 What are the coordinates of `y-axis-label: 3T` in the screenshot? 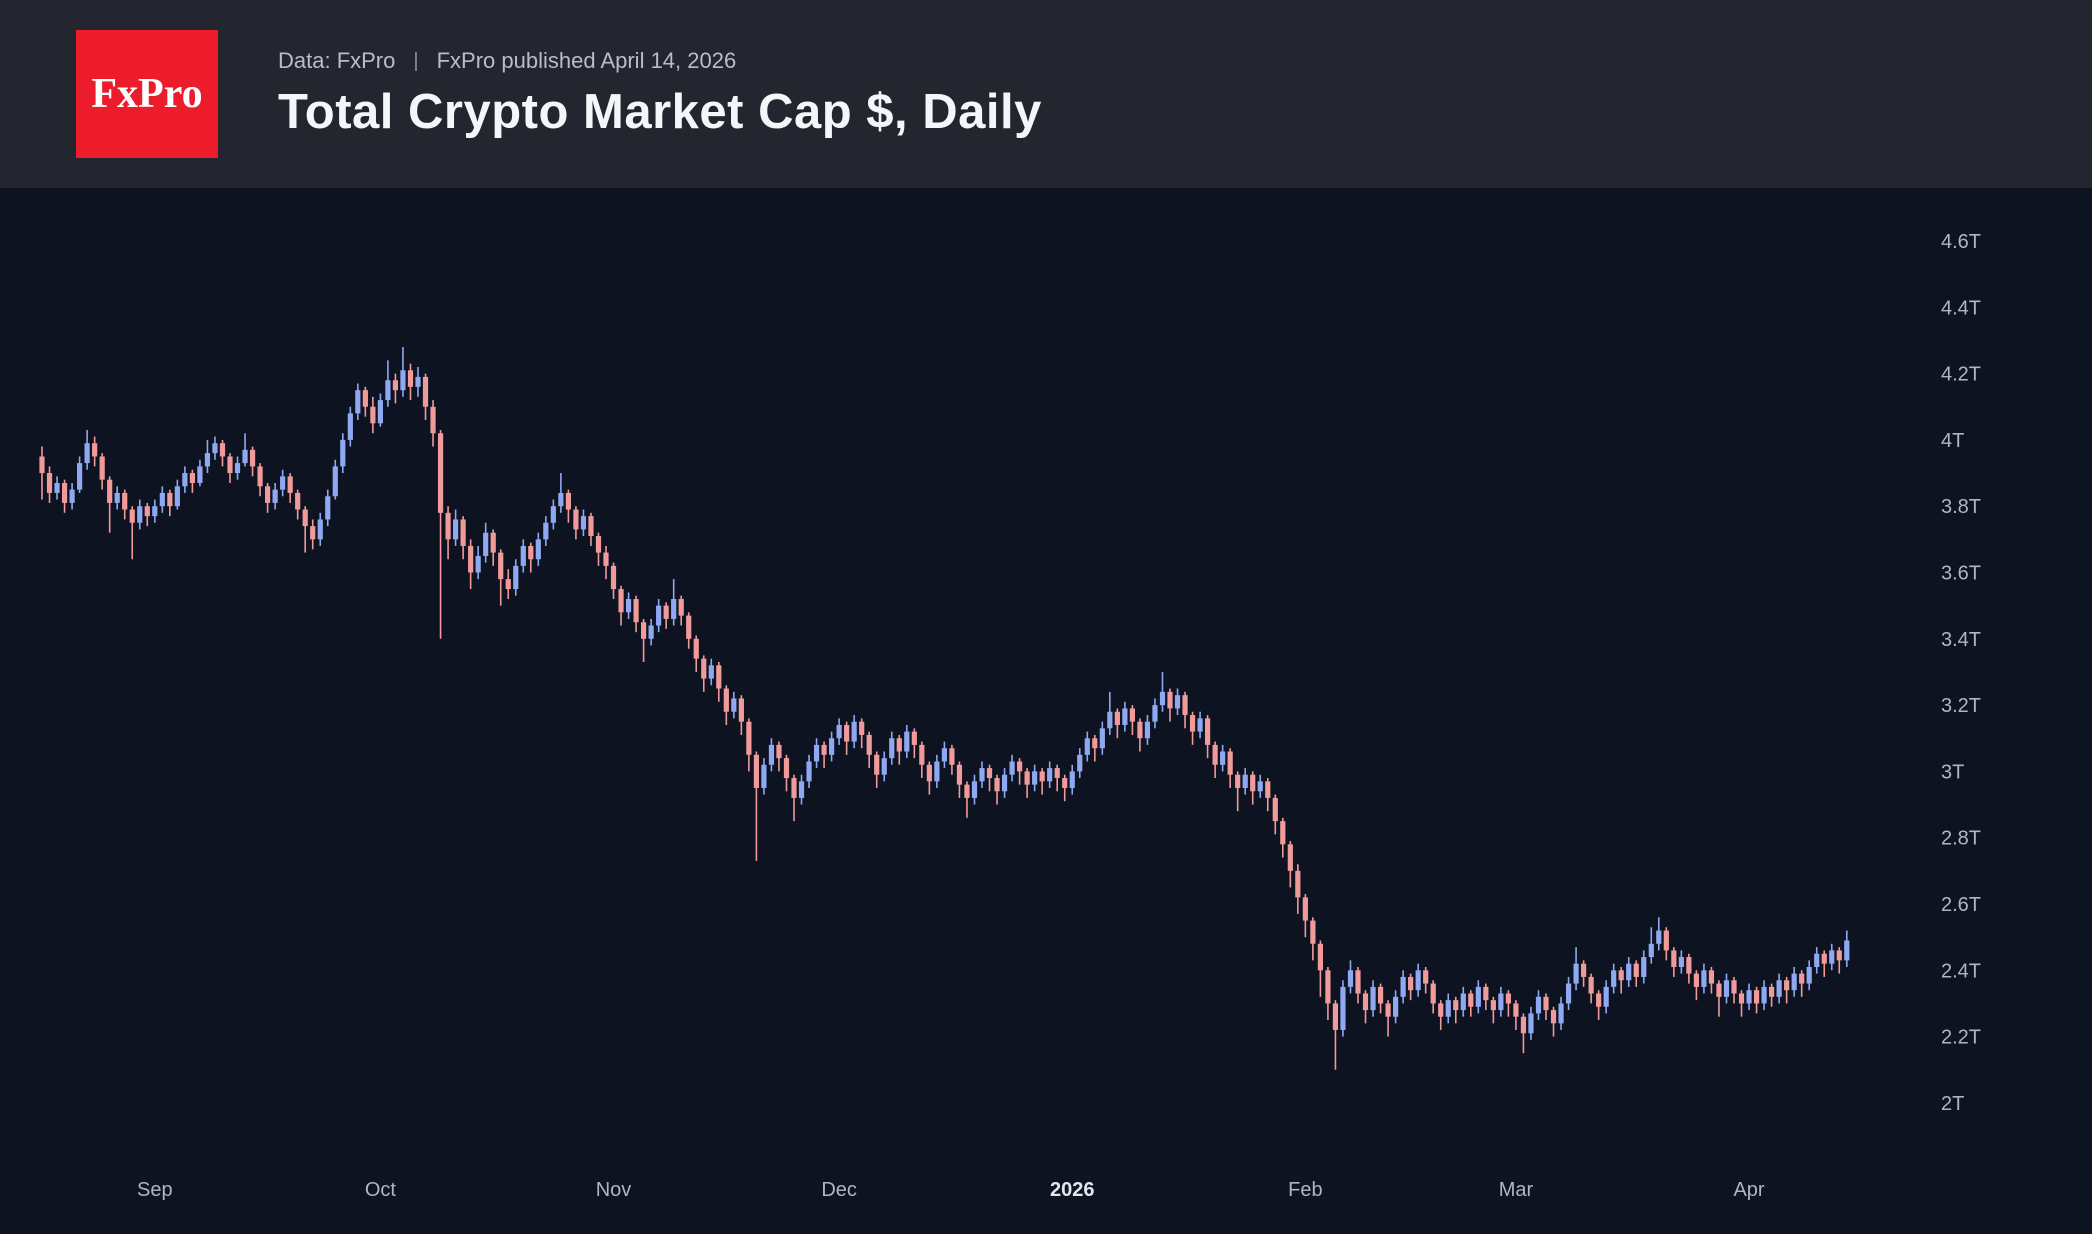 It's located at (1952, 772).